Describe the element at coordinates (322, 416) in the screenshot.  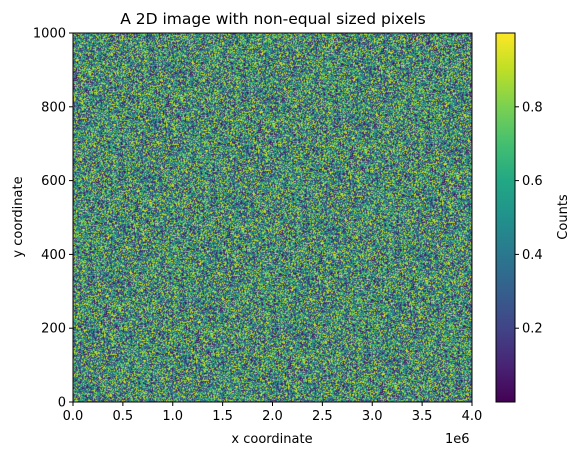
I see `x-tick-label: 2.5` at that location.